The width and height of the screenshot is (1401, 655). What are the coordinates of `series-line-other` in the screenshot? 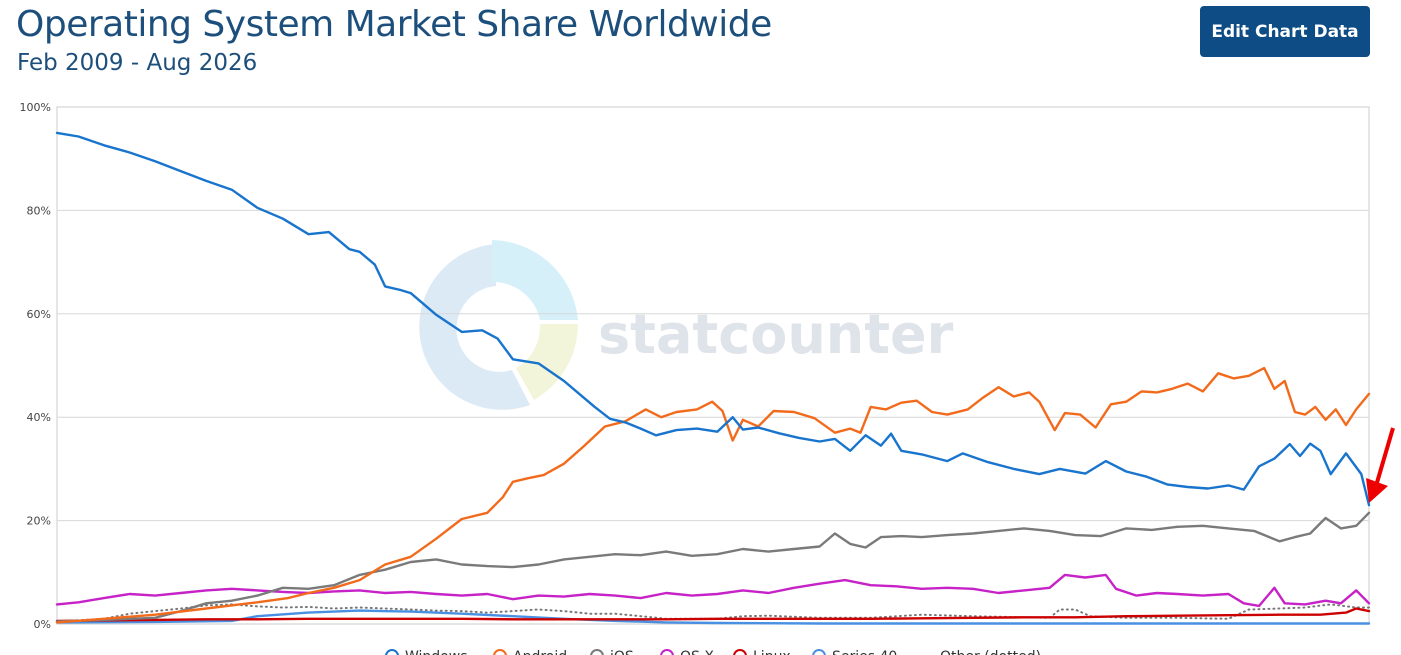 It's located at (713, 613).